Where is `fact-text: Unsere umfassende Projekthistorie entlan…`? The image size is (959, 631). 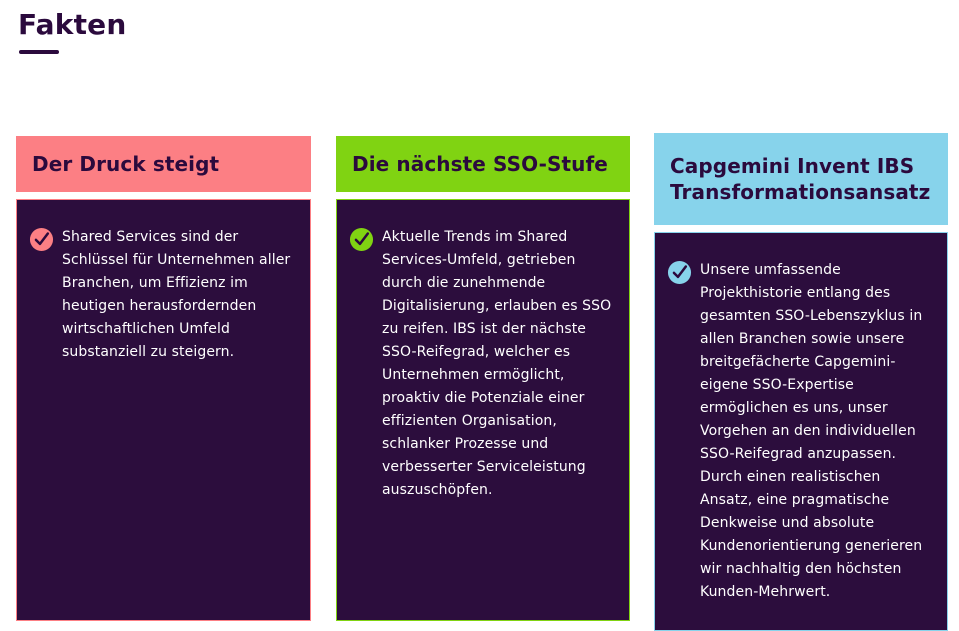
fact-text: Unsere umfassende Projekthistorie entlan… is located at coordinates (811, 431).